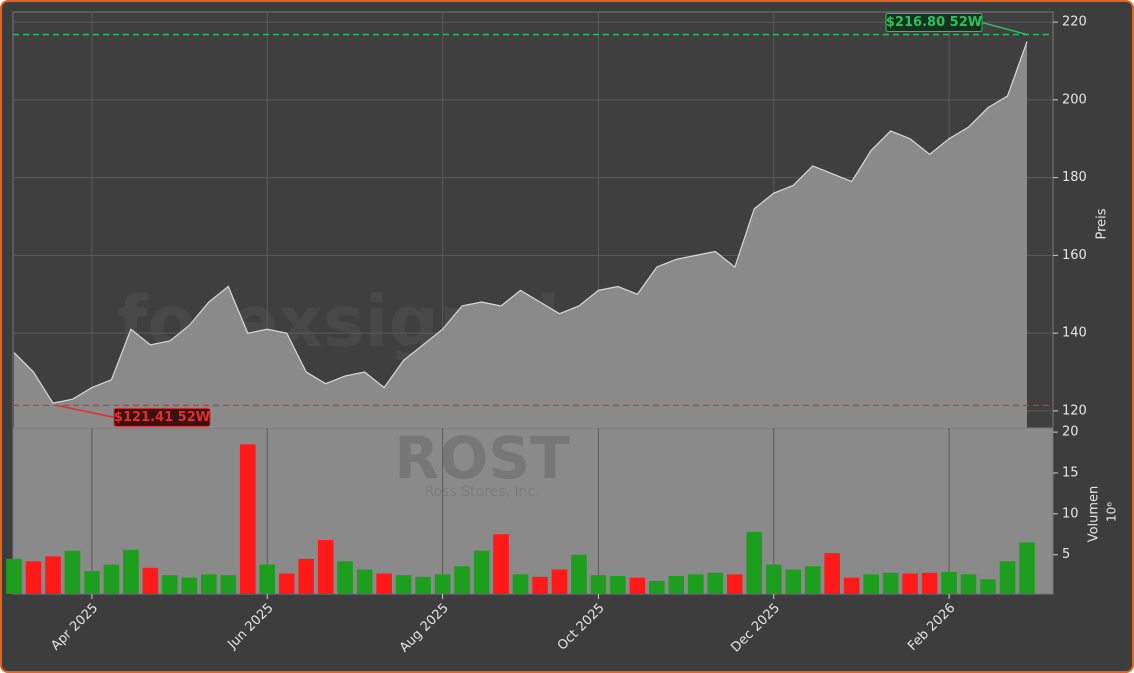  Describe the element at coordinates (1074, 333) in the screenshot. I see `y-tick-label: 140` at that location.